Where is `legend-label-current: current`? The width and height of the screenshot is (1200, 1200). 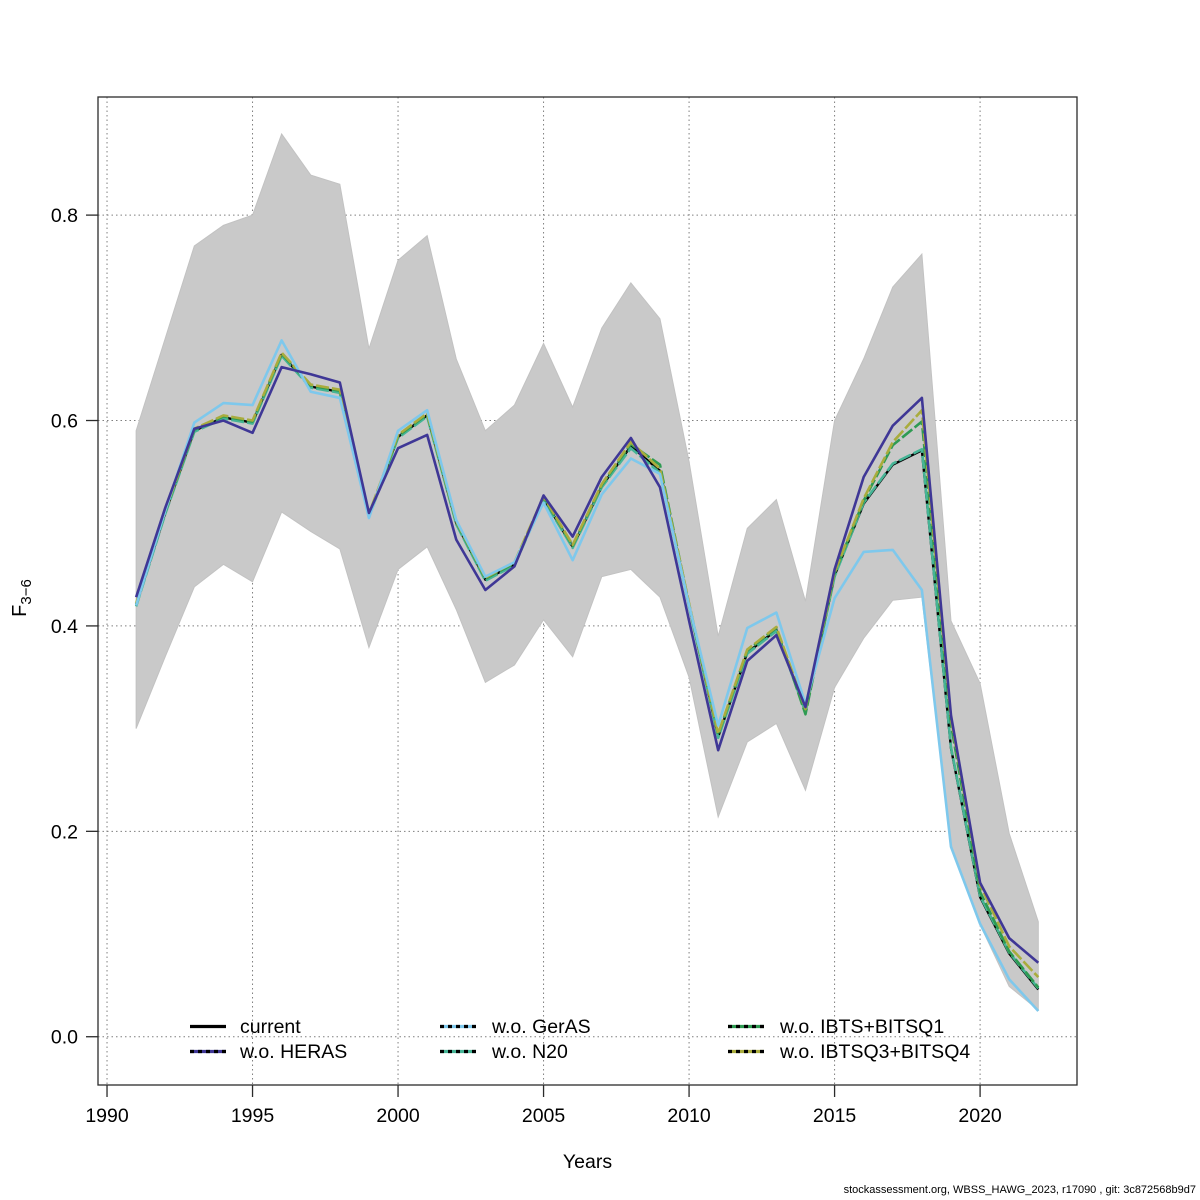 legend-label-current: current is located at coordinates (270, 1027).